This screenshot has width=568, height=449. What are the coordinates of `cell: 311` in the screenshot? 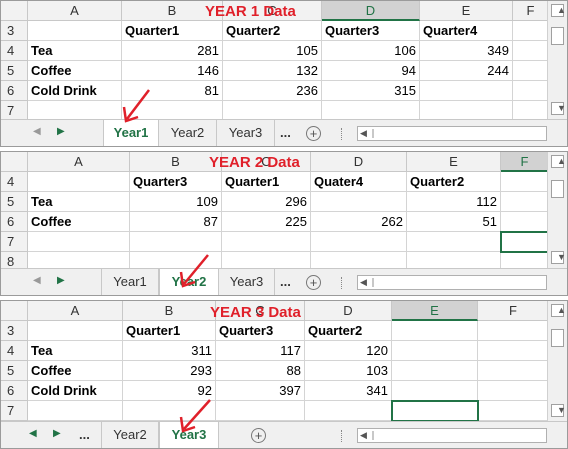 It's located at (169, 351).